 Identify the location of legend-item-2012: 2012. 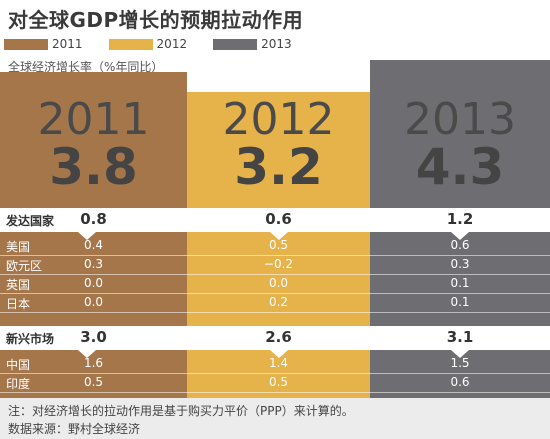
(148, 44).